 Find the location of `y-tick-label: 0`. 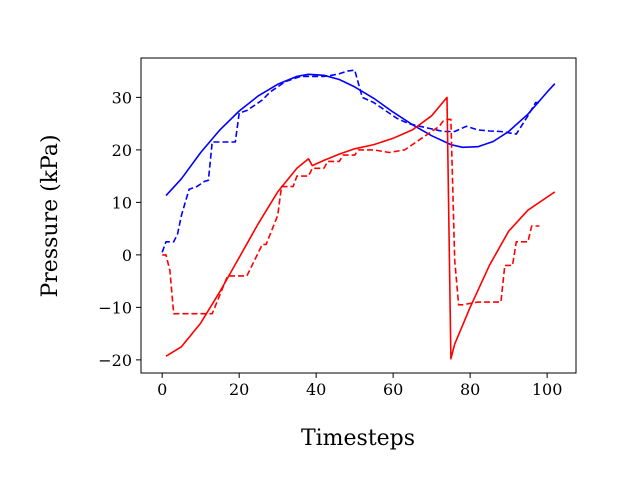

y-tick-label: 0 is located at coordinates (127, 255).